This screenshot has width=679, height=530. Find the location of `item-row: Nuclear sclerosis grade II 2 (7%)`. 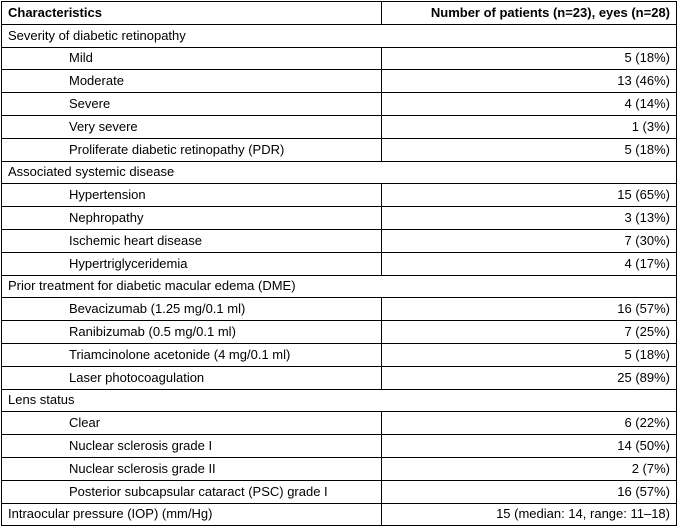

item-row: Nuclear sclerosis grade II 2 (7%) is located at coordinates (339, 468).